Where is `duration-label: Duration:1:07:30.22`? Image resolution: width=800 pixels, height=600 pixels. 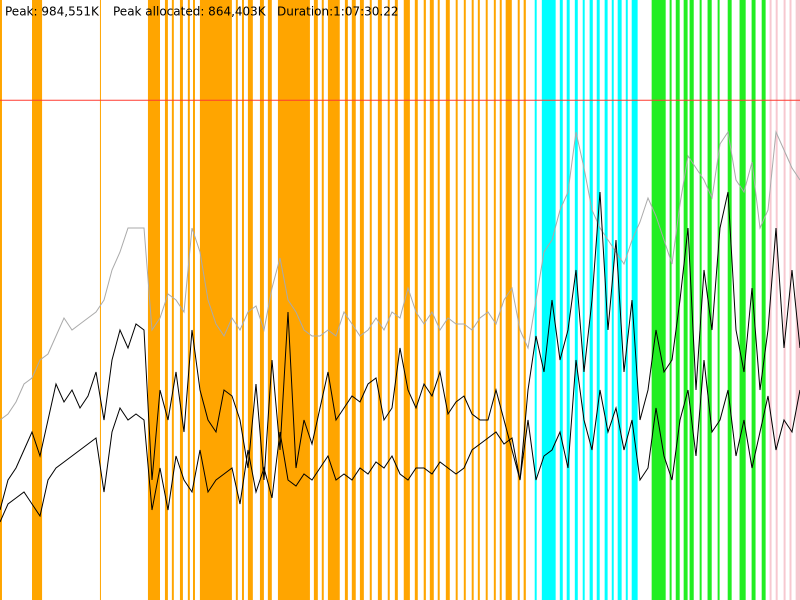 duration-label: Duration:1:07:30.22 is located at coordinates (338, 12).